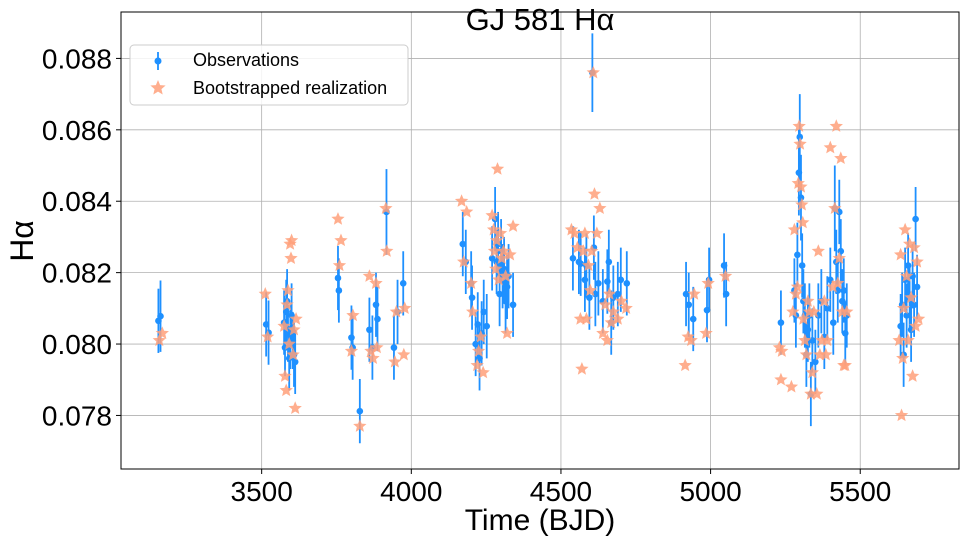 This screenshot has width=965, height=549. I want to click on y-tick-label: 0.088, so click(77, 58).